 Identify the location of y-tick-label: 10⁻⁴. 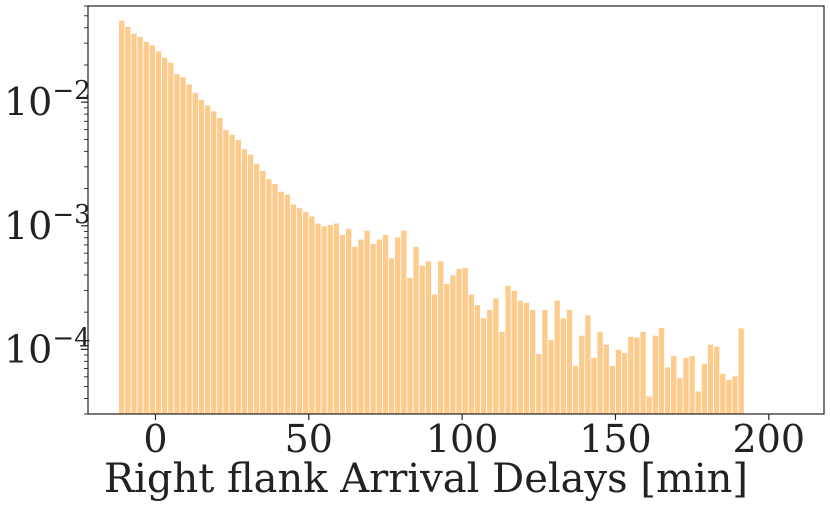
(47, 347).